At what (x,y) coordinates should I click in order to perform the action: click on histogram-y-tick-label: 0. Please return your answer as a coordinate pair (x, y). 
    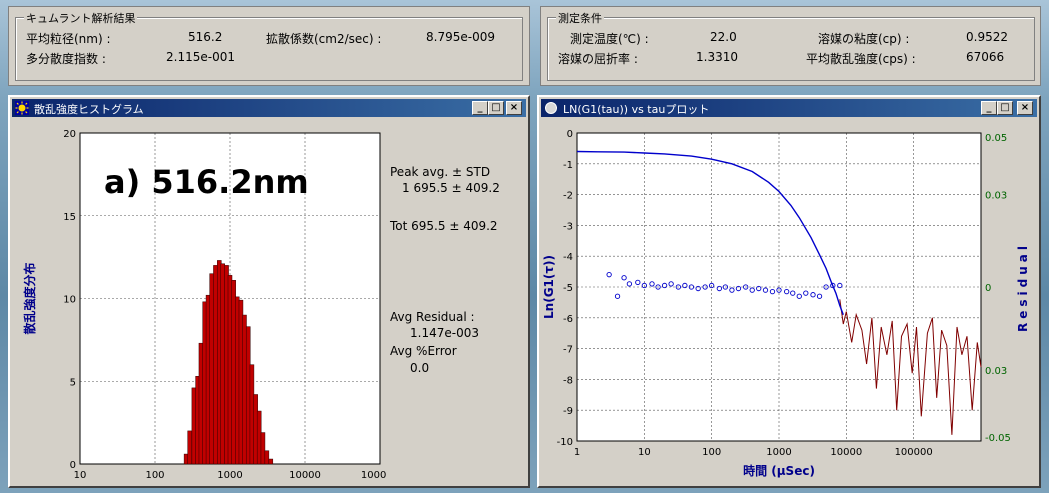
    Looking at the image, I should click on (73, 465).